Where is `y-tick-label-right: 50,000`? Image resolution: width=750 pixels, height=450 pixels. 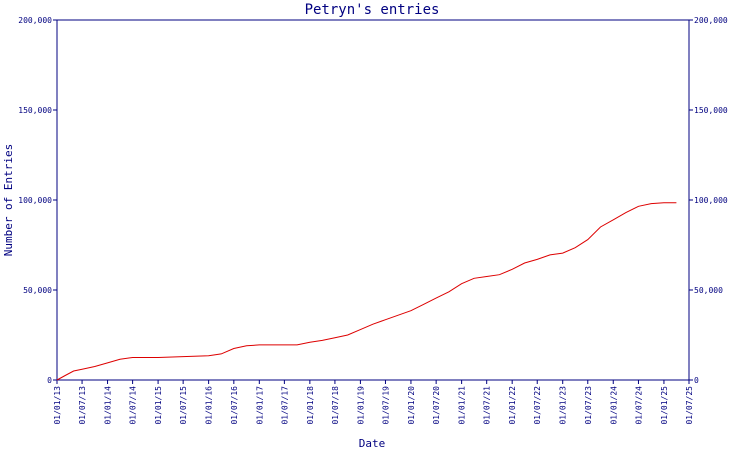
y-tick-label-right: 50,000 is located at coordinates (708, 290).